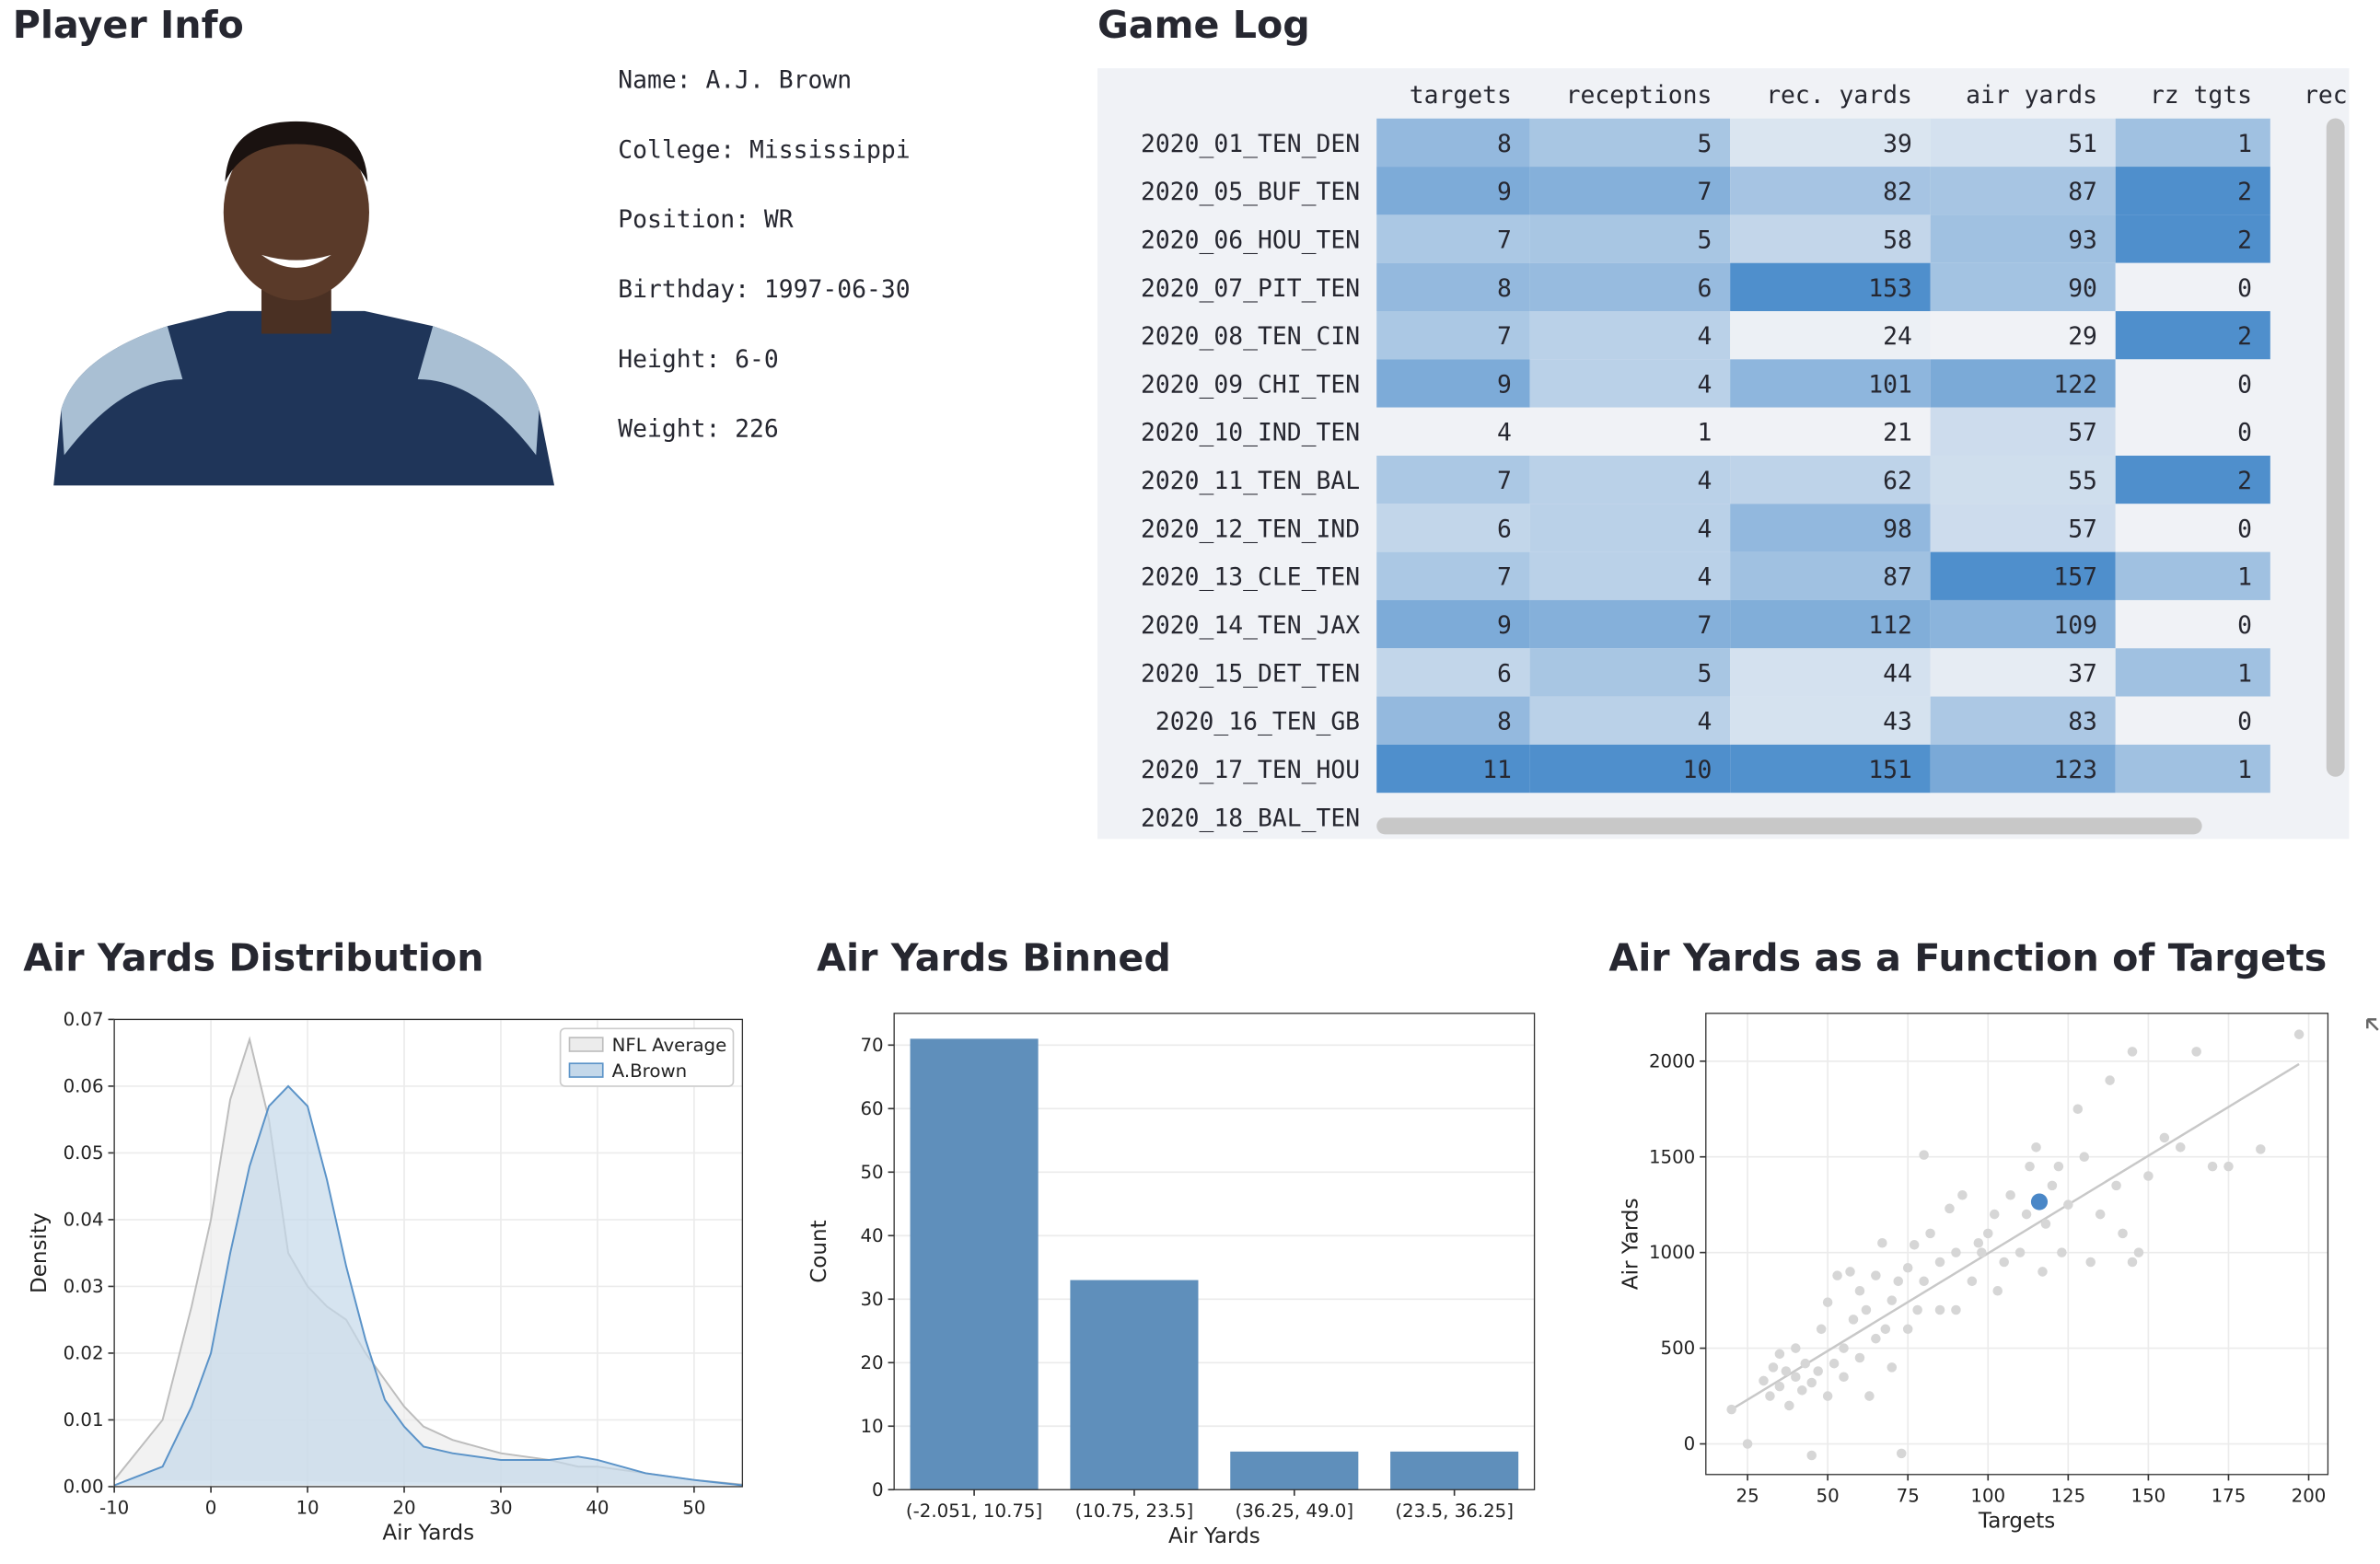 This screenshot has height=1564, width=2380. I want to click on y-axis-label: Air Yards, so click(1631, 1244).